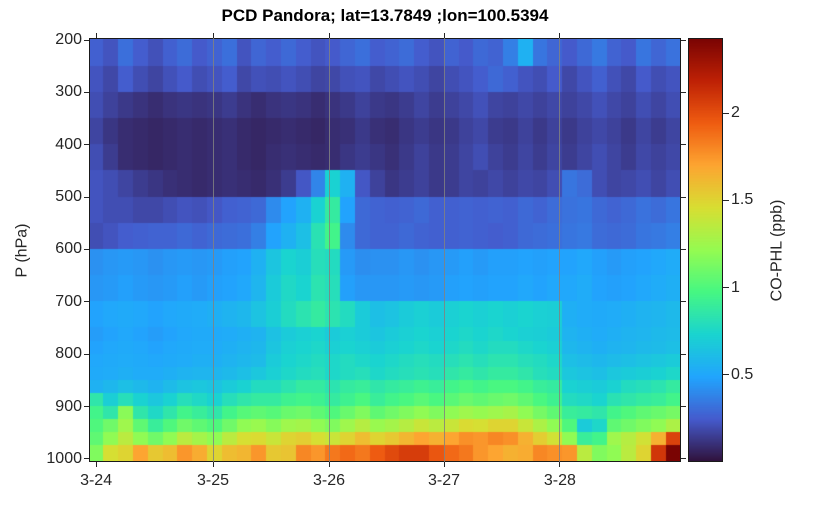 This screenshot has width=833, height=521. What do you see at coordinates (385, 15) in the screenshot?
I see `chart-title: PCD Pandora; lat=13.7849 ;lon=100.5394` at bounding box center [385, 15].